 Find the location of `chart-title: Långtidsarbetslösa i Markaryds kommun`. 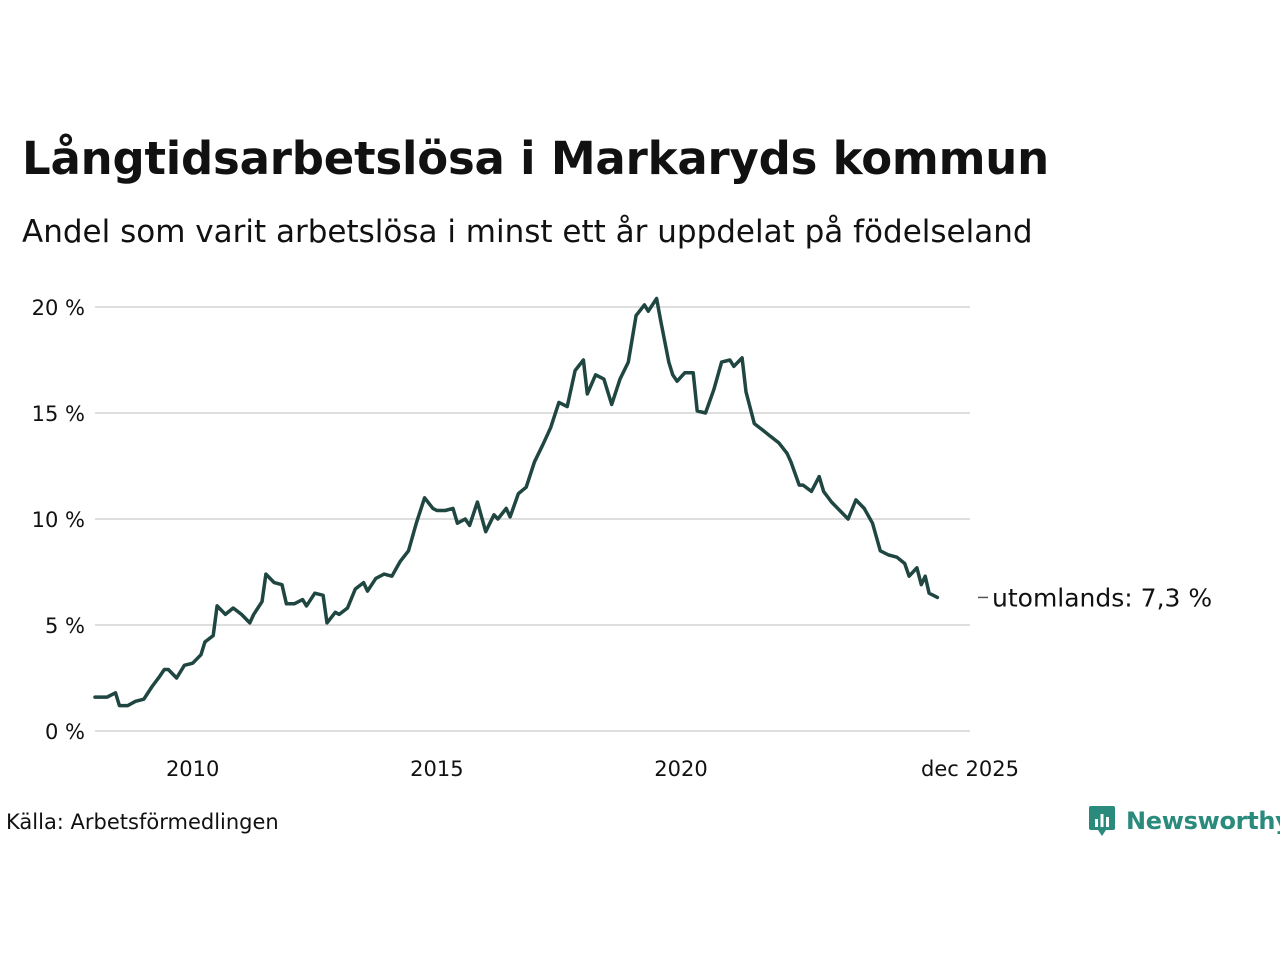

chart-title: Långtidsarbetslösa i Markaryds kommun is located at coordinates (535, 158).